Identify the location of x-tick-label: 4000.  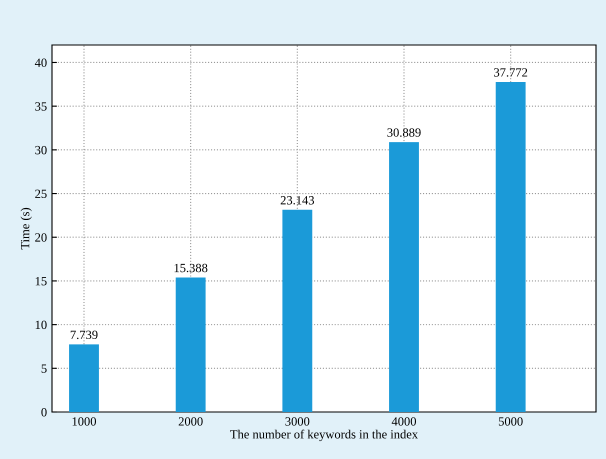
(404, 421).